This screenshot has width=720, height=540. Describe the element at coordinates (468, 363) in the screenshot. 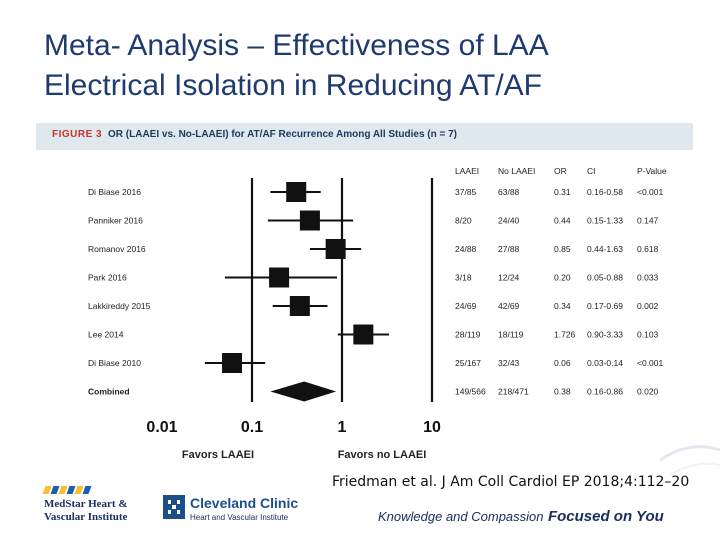

I see `laaei-value: 25/167` at that location.